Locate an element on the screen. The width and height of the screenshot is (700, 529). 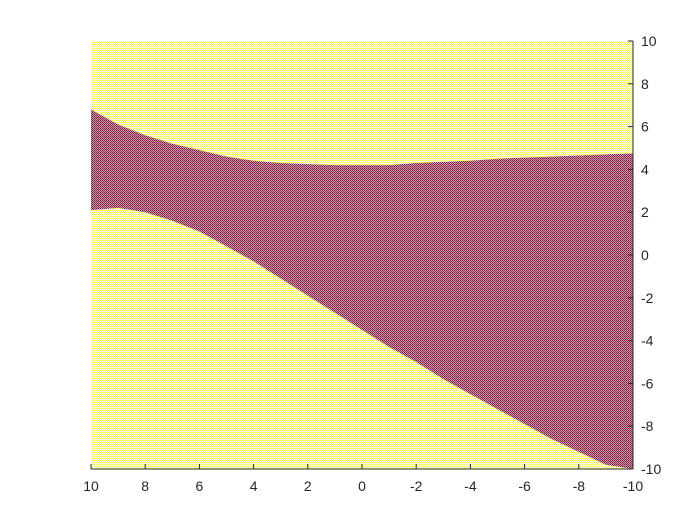
y-tick-label: 0 is located at coordinates (645, 255).